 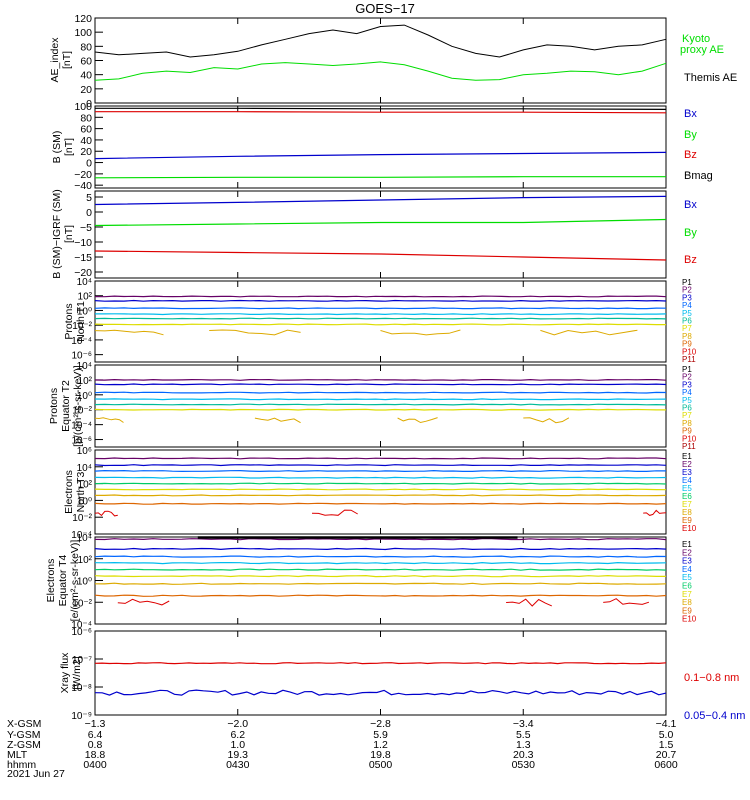 I want to click on y-tick-label: 20, so click(x=86, y=152).